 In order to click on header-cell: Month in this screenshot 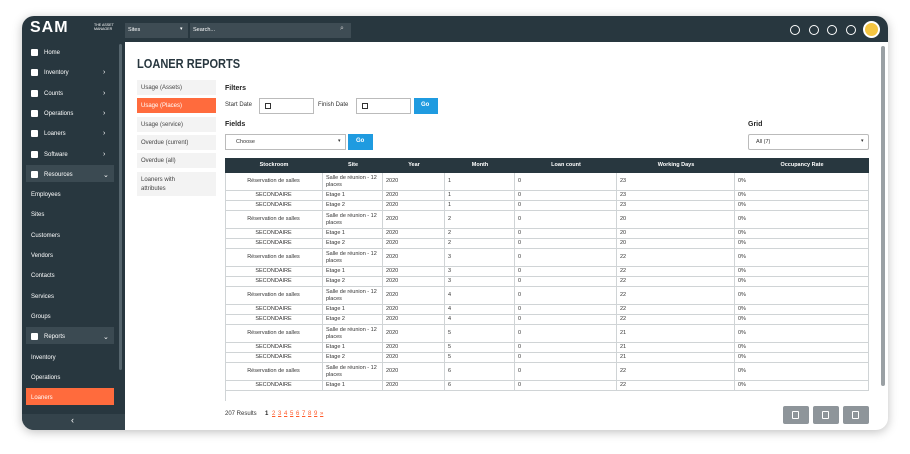, I will do `click(480, 165)`.